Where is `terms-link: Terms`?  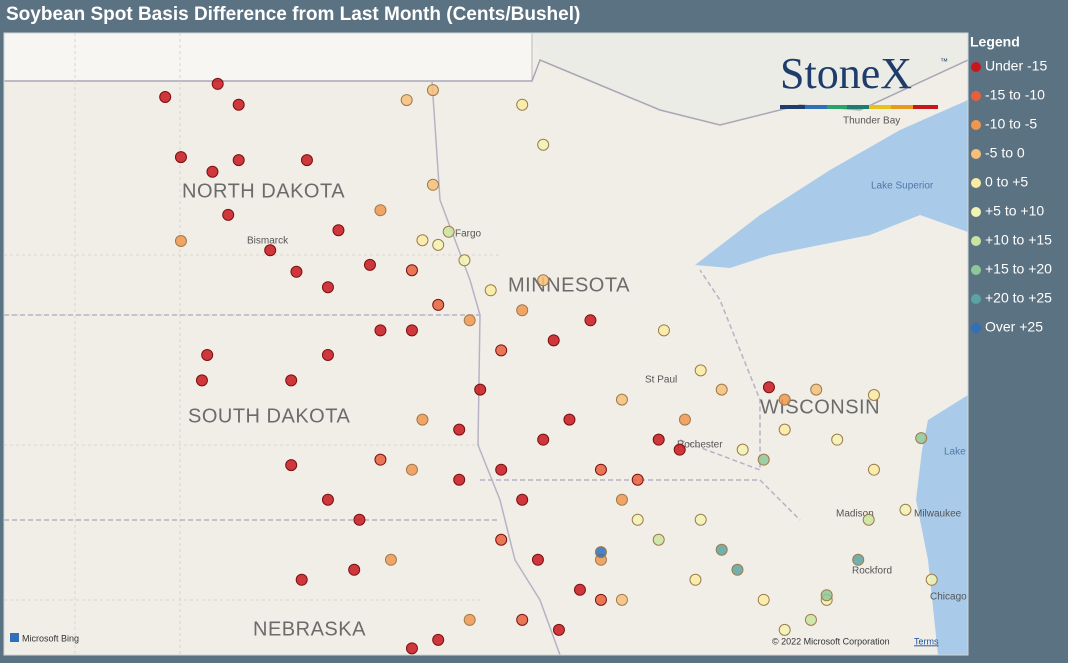 terms-link: Terms is located at coordinates (926, 641).